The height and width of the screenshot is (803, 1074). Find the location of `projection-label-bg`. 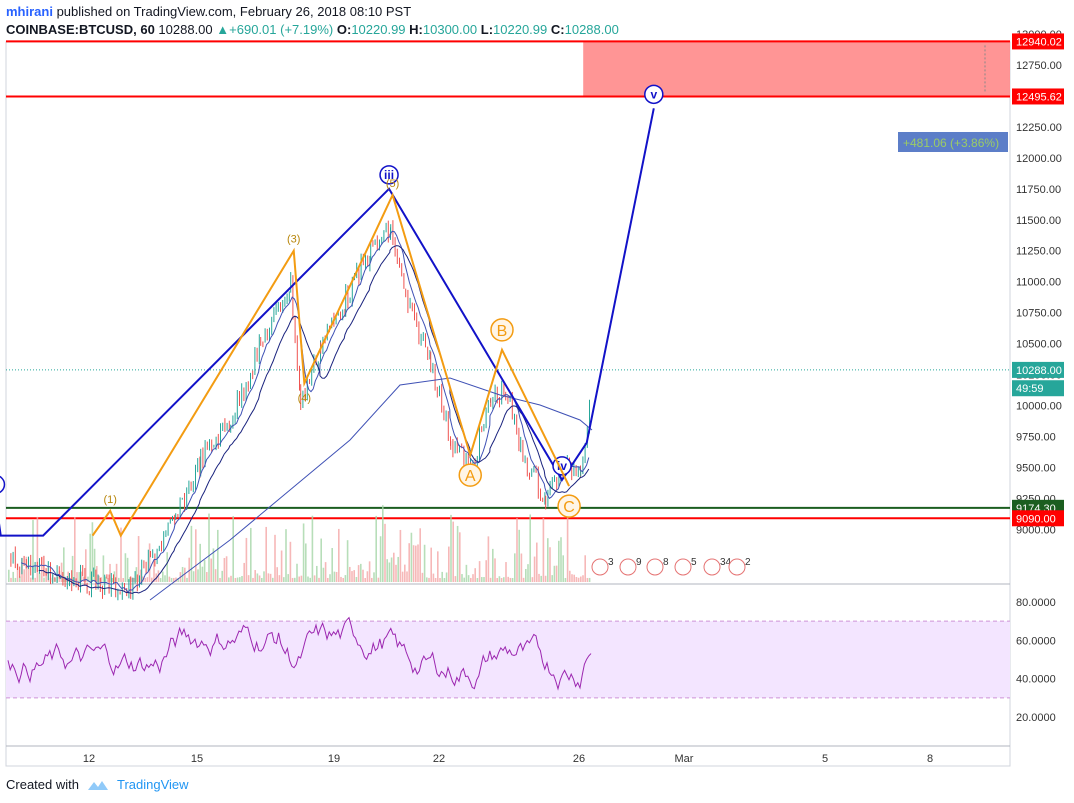

projection-label-bg is located at coordinates (953, 142).